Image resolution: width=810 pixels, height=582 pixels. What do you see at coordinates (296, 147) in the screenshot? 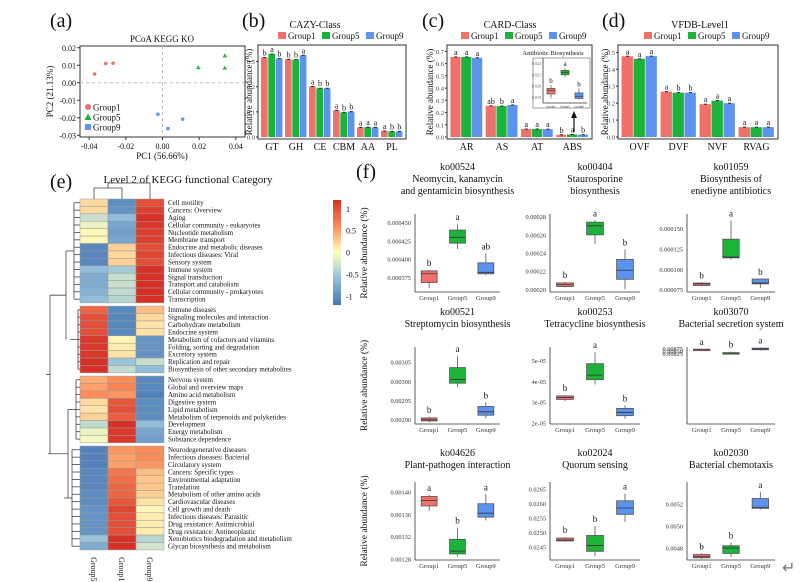
I see `x-tick-label: GH` at bounding box center [296, 147].